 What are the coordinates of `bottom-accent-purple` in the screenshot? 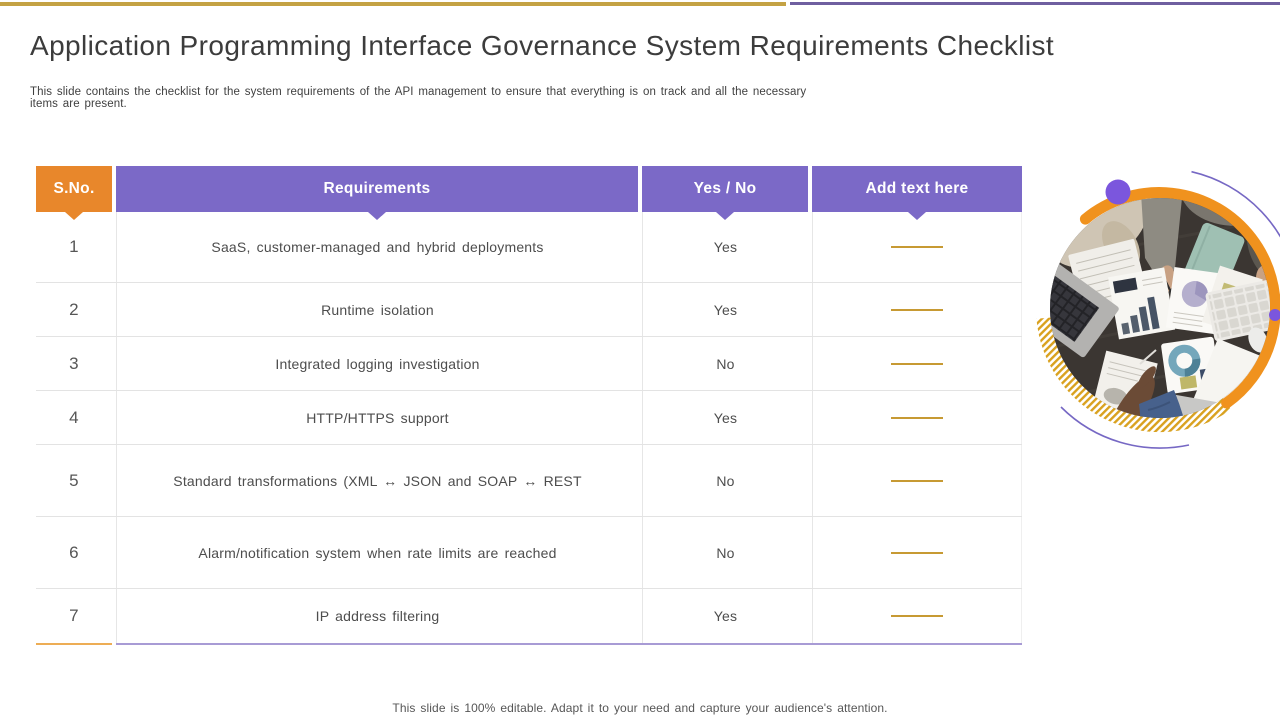 It's located at (569, 644).